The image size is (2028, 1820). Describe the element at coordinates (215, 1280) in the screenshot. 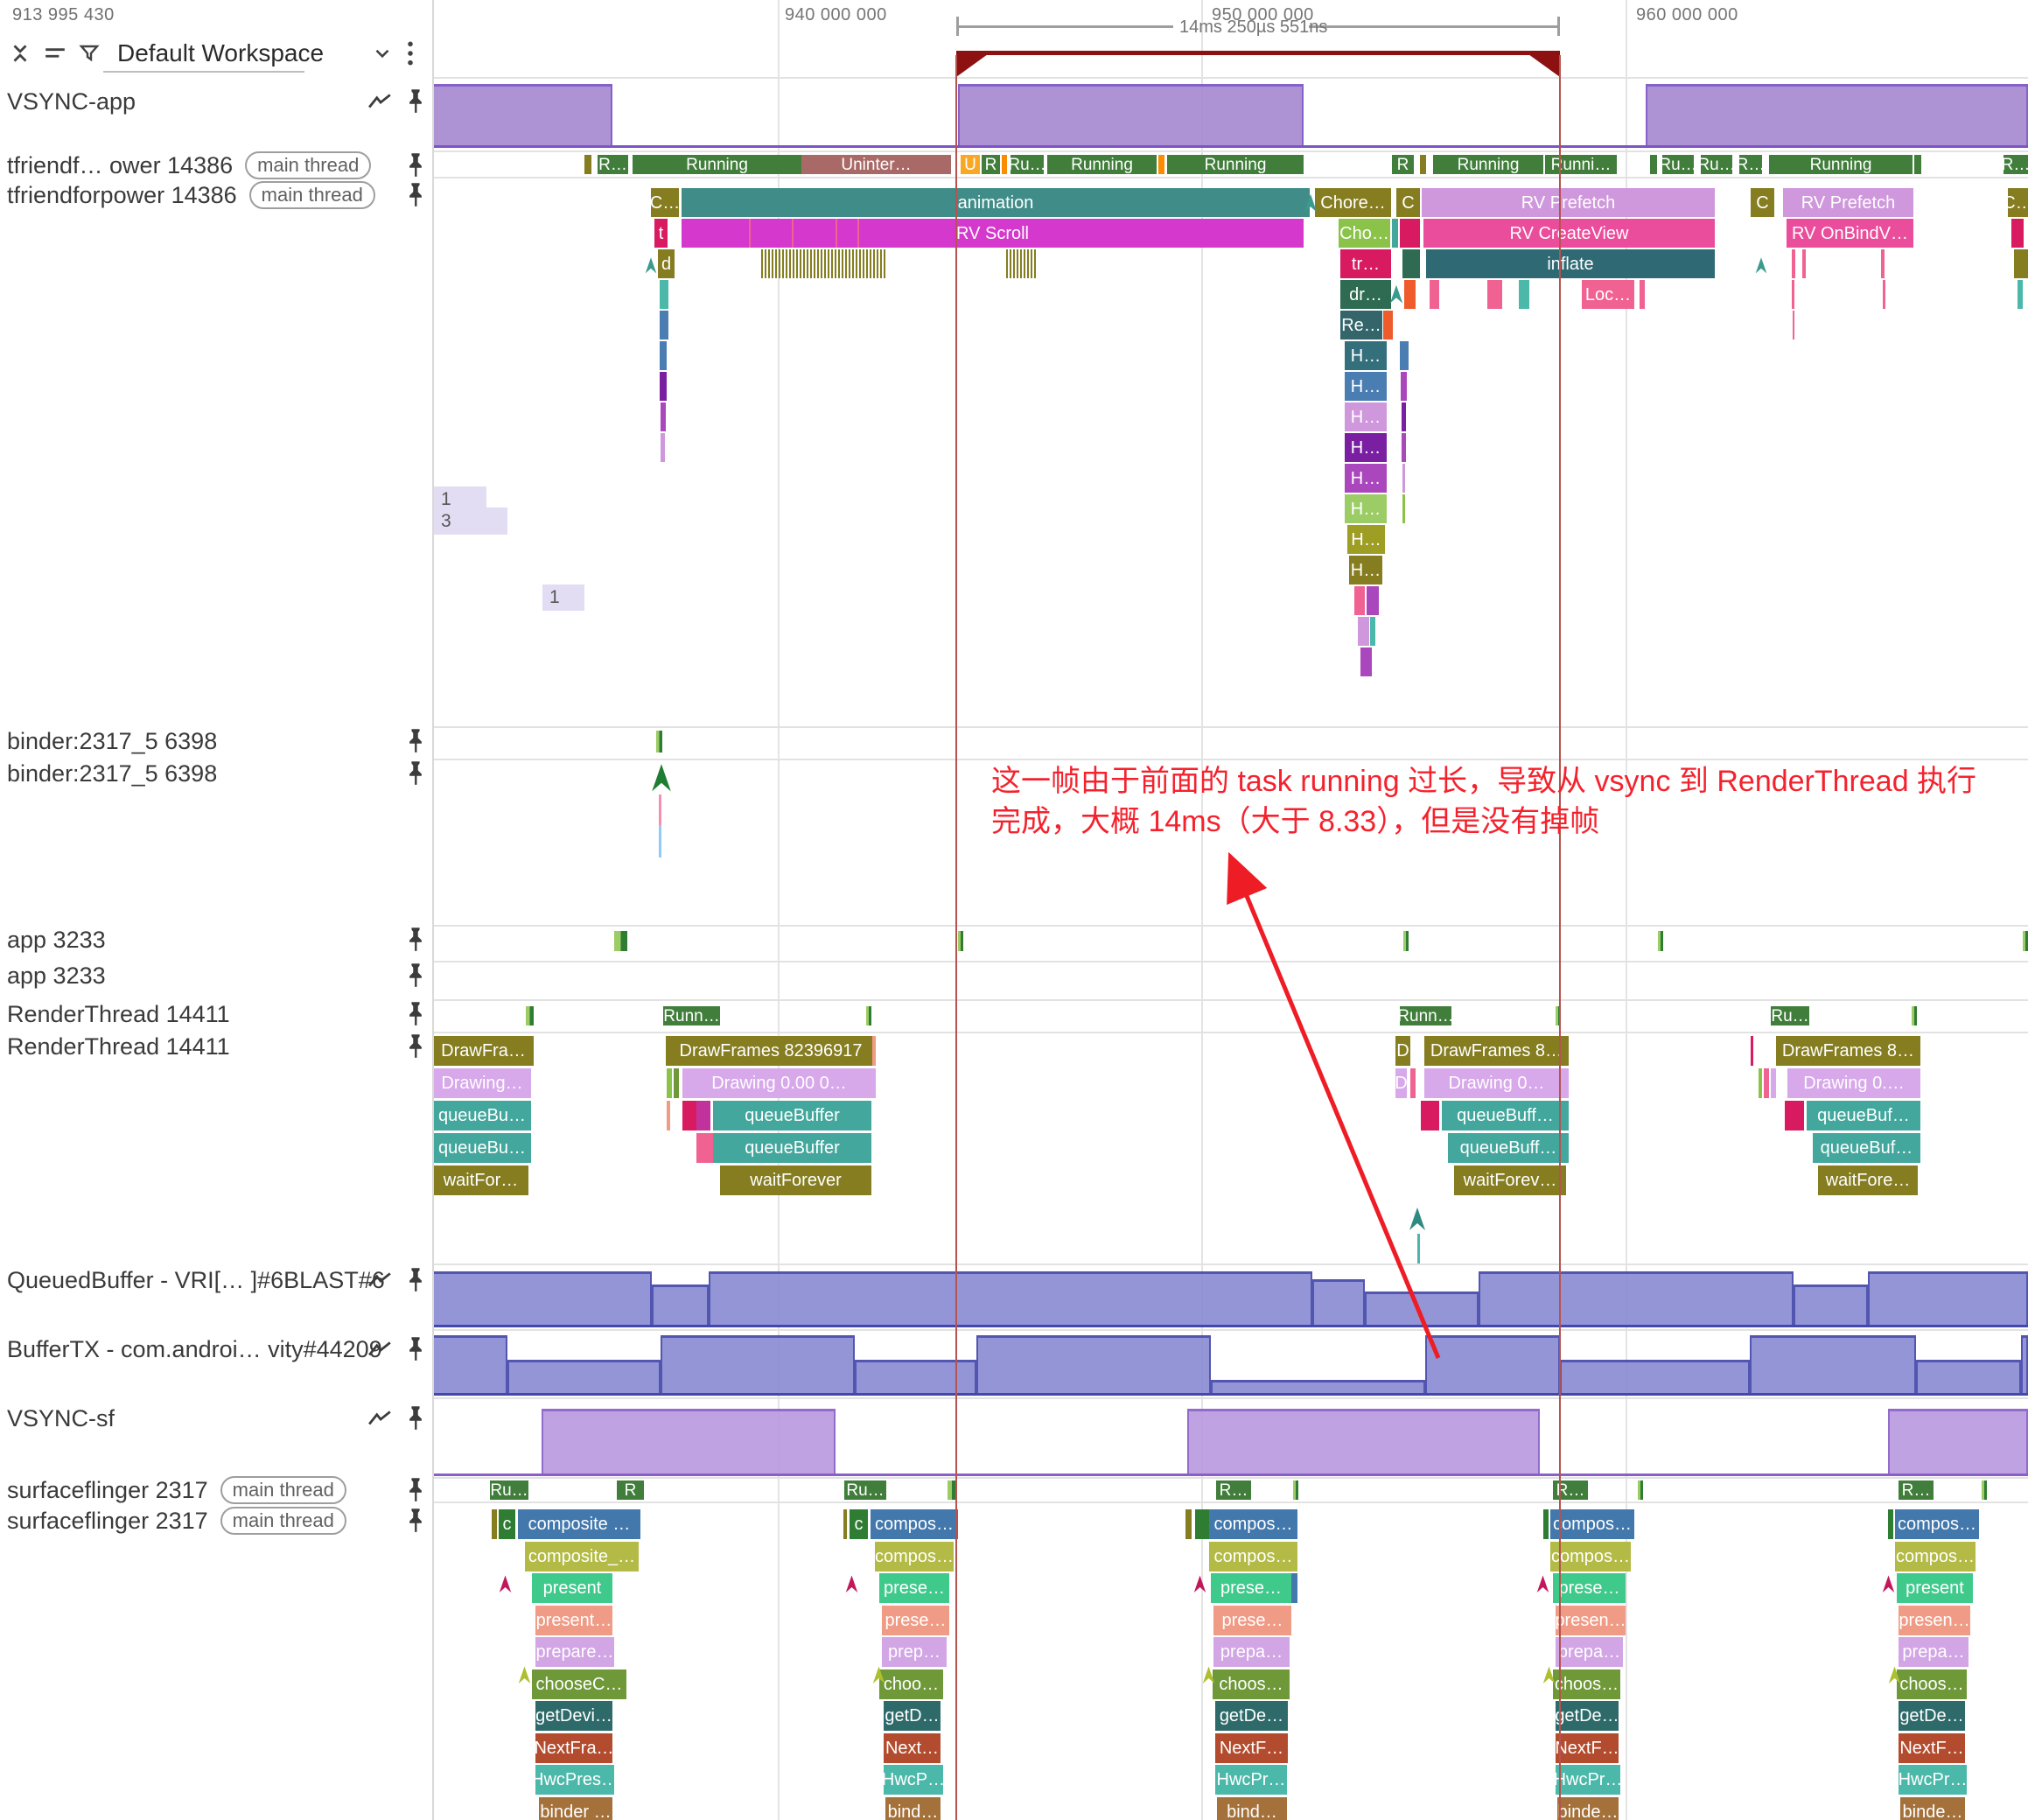

I see `sidebar-track-row: QueuedBuffer - VRI[… ]#6BLAST#6` at that location.